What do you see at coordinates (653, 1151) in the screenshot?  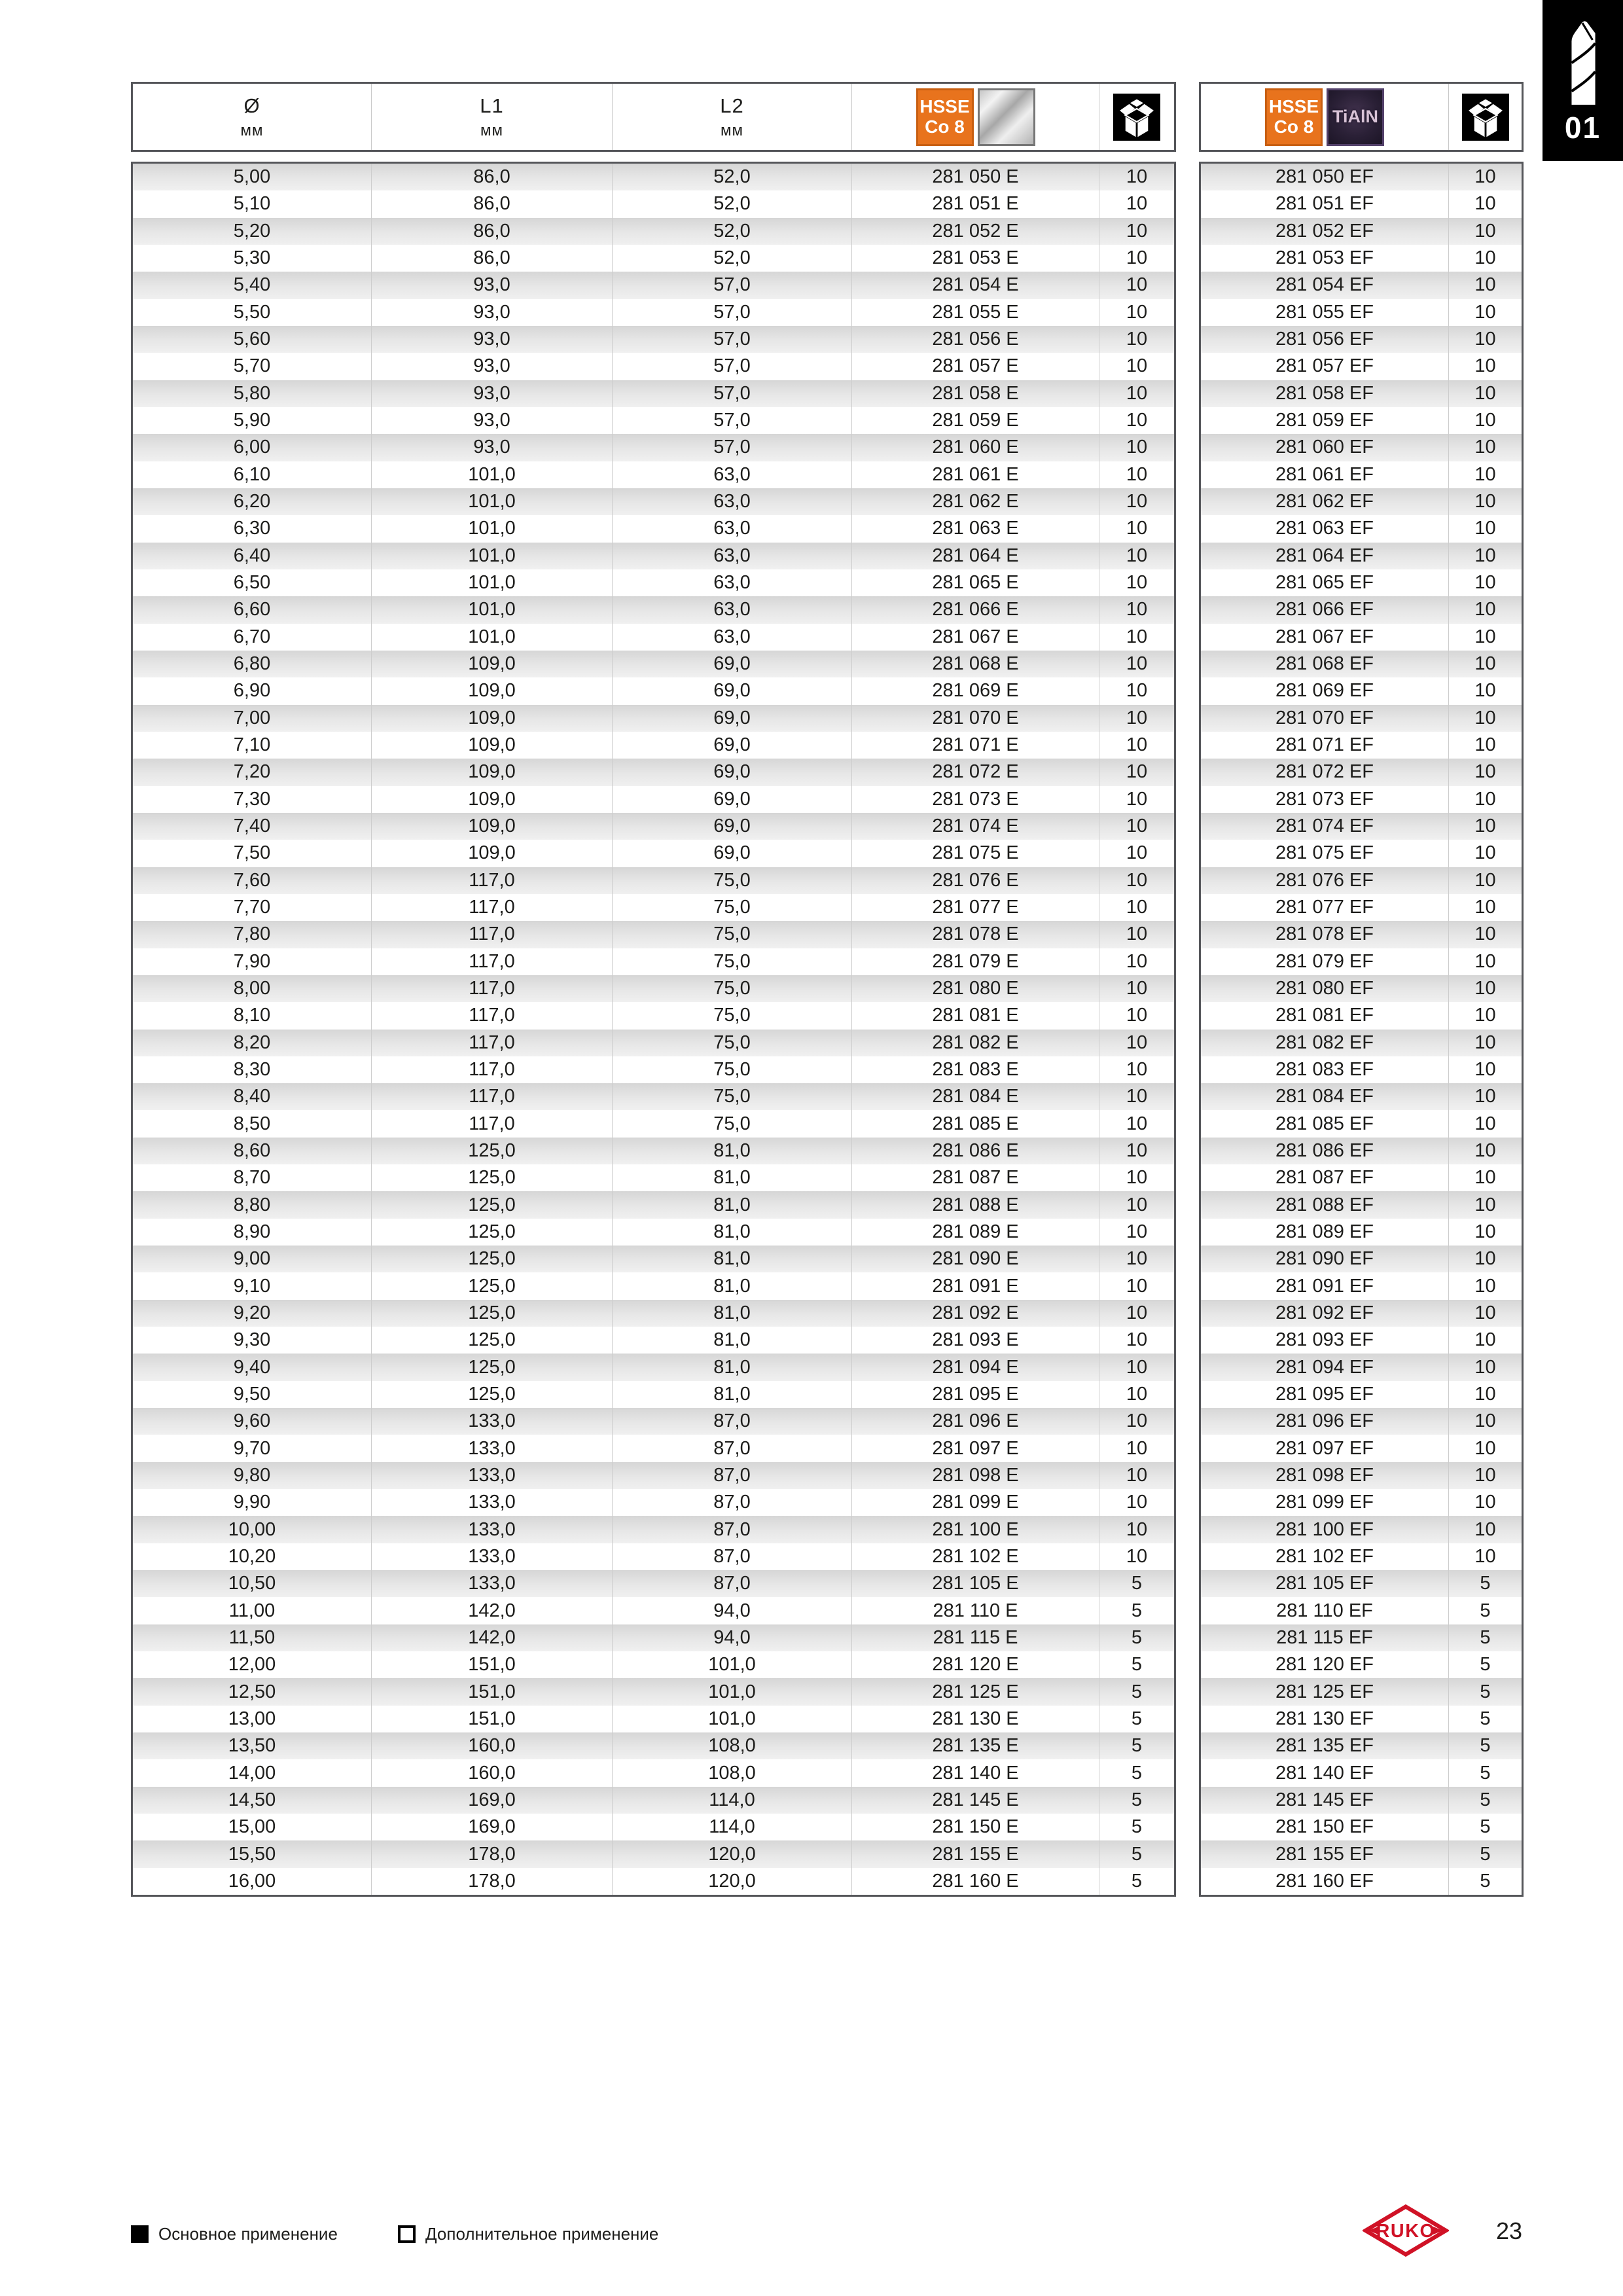 I see `table-row: 8,60 125,0 81,0 281 086 E 10` at bounding box center [653, 1151].